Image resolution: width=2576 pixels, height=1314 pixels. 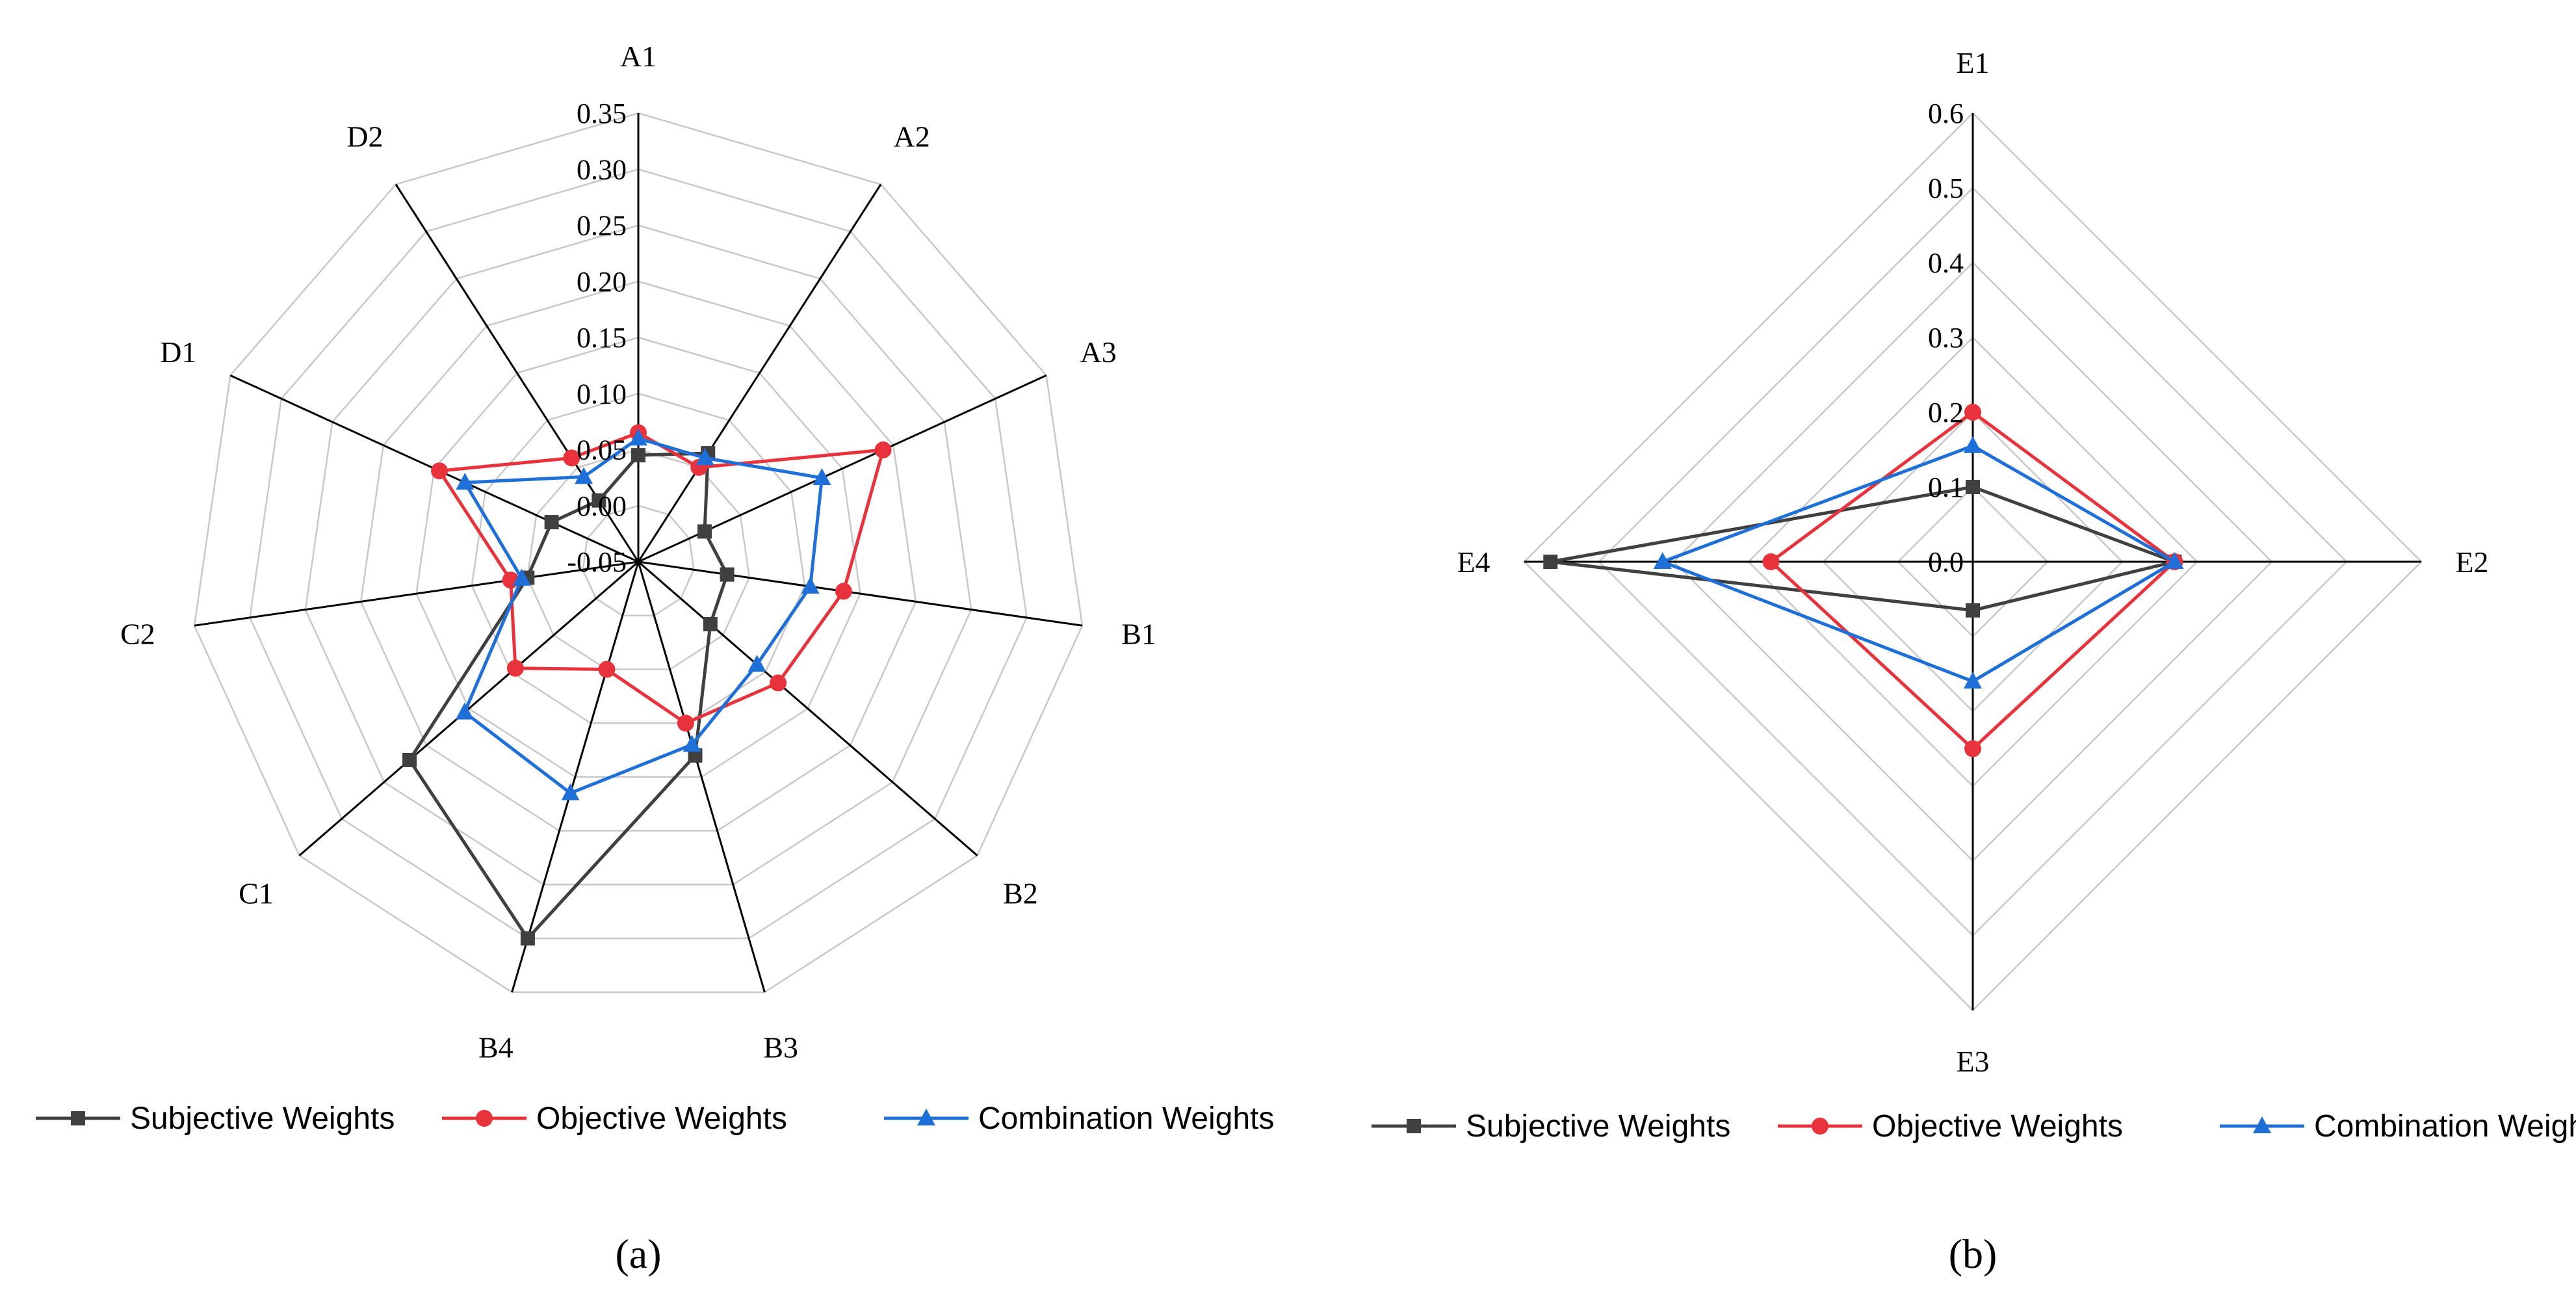 I want to click on category-label: E3, so click(x=1972, y=1061).